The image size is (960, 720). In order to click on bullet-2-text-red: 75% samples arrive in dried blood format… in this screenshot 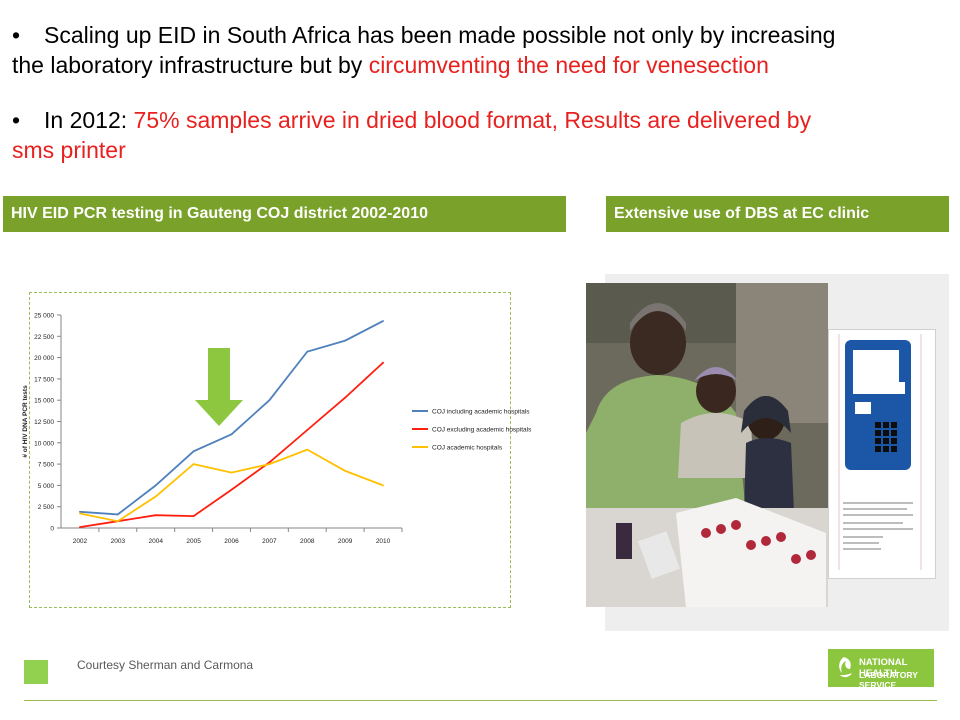, I will do `click(472, 120)`.